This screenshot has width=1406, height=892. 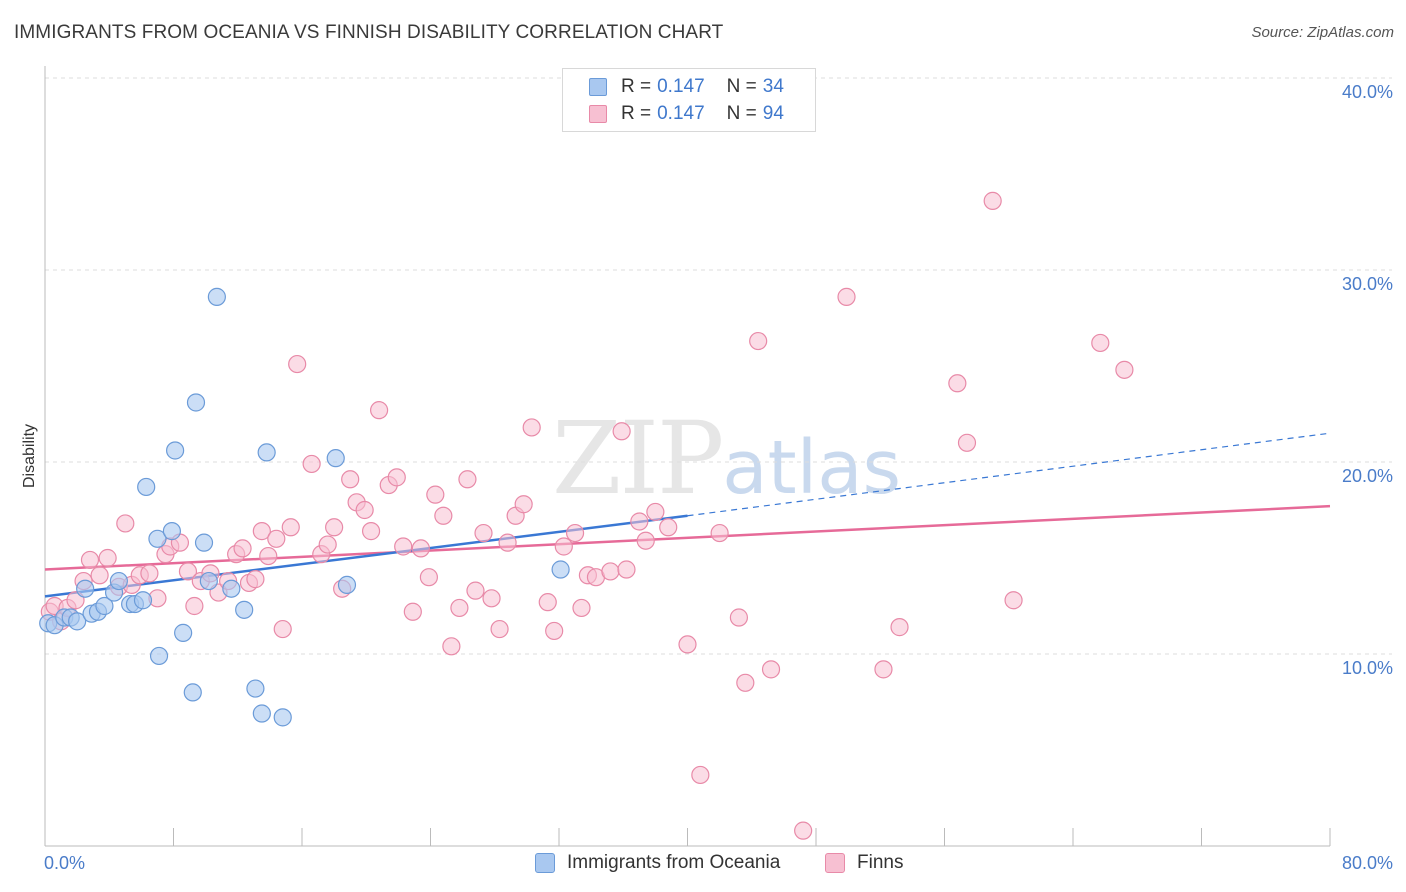 I want to click on legend-n-label: N =, so click(x=741, y=113).